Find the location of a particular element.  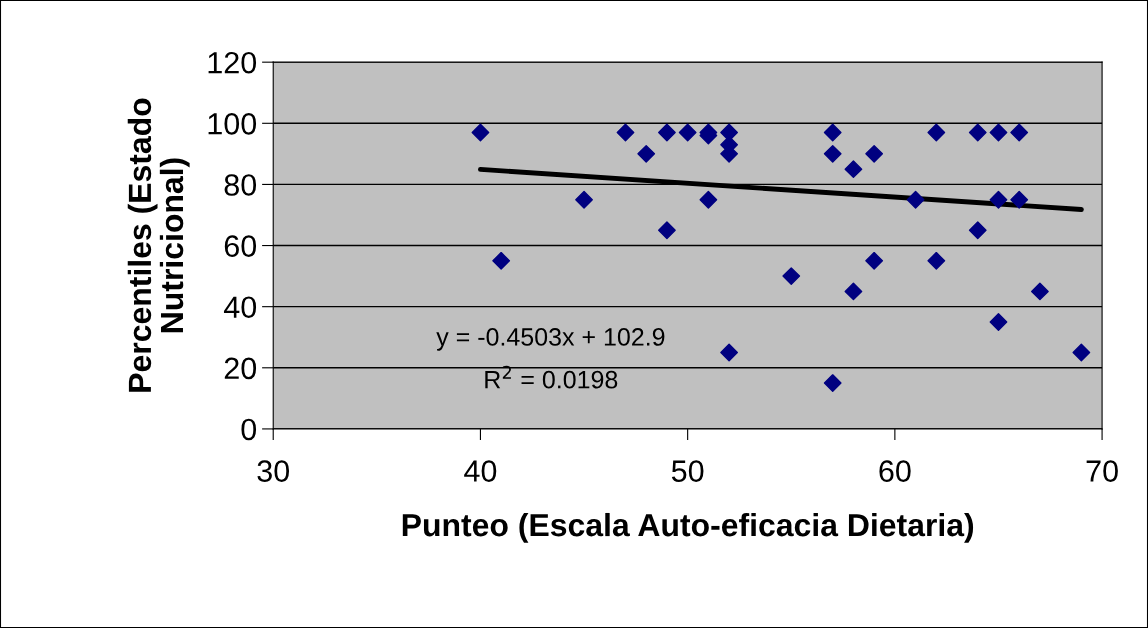

annotation: y = -0.4503x + 102.9 is located at coordinates (550, 339).